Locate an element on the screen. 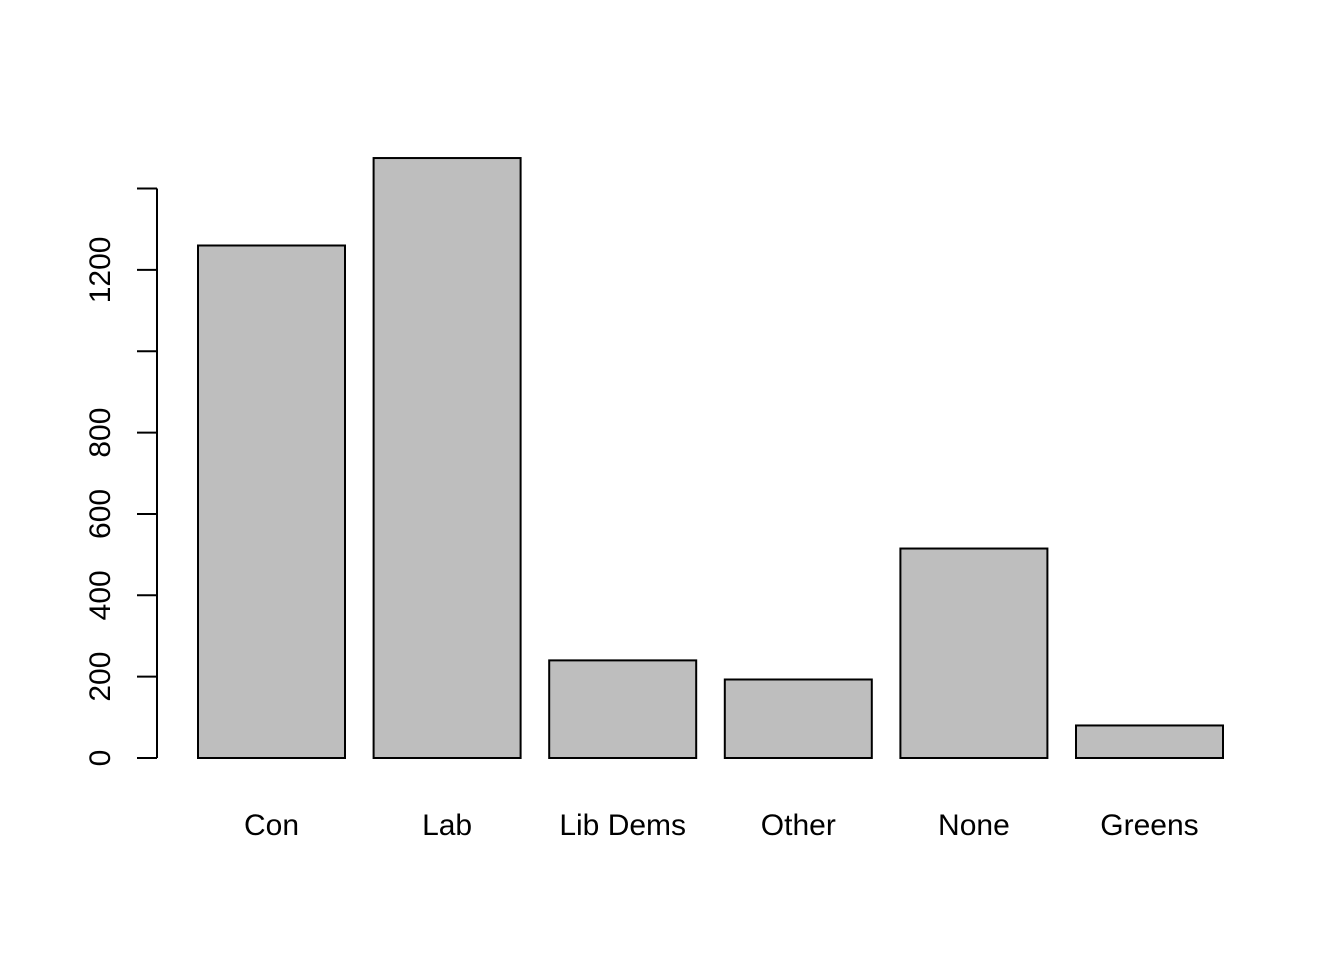  y-tick-label-0: 0 is located at coordinates (100, 758).